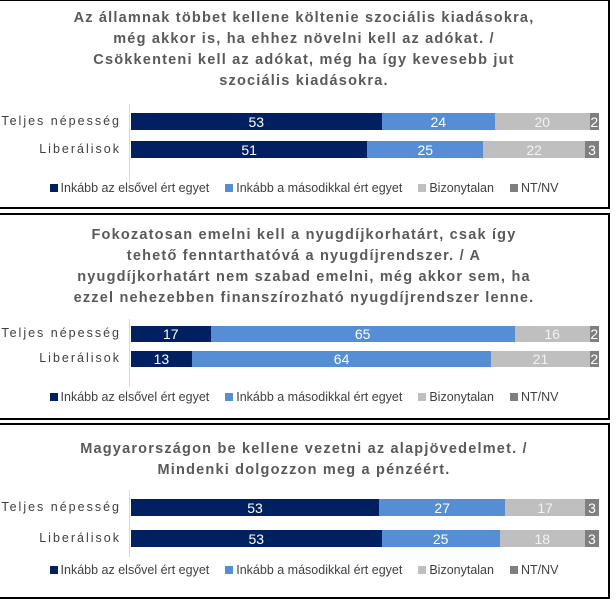 This screenshot has height=600, width=616. What do you see at coordinates (341, 359) in the screenshot?
I see `data-label: 64` at bounding box center [341, 359].